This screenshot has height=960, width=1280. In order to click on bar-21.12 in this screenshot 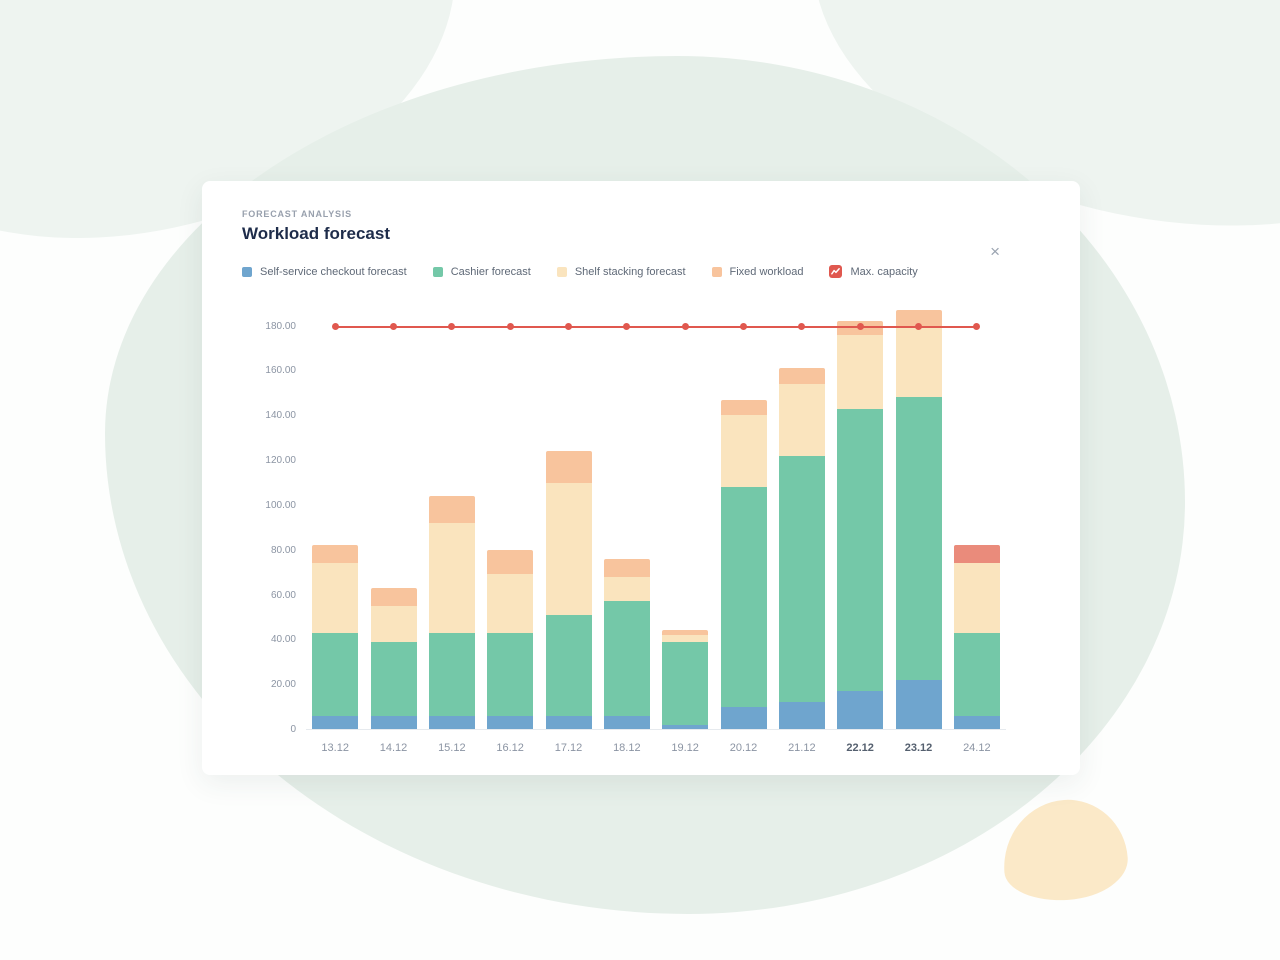, I will do `click(801, 548)`.